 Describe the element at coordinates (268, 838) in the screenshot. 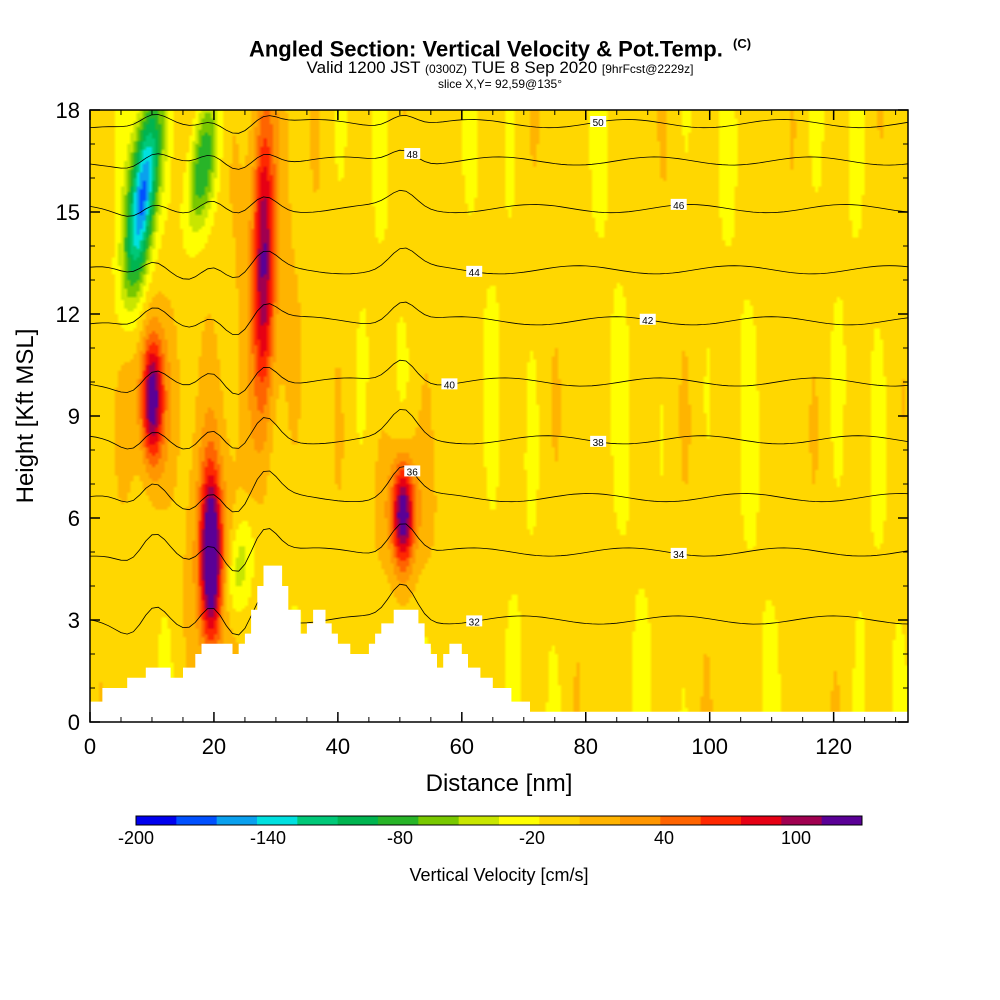

I see `colorbar-tick-label: -140` at that location.